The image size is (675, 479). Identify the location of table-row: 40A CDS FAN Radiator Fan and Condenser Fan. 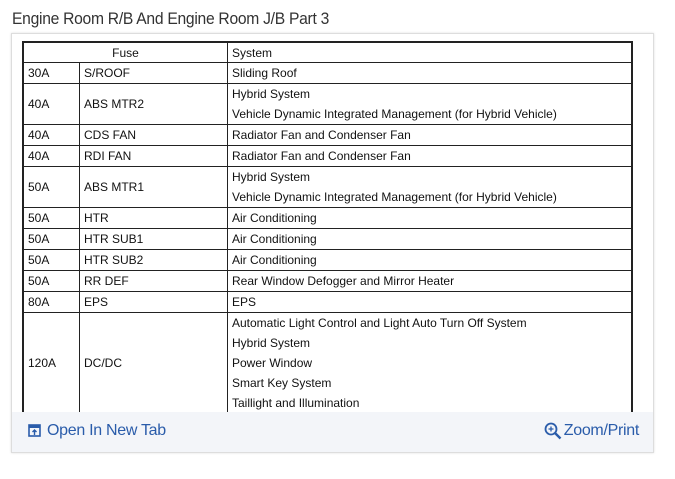
(327, 135).